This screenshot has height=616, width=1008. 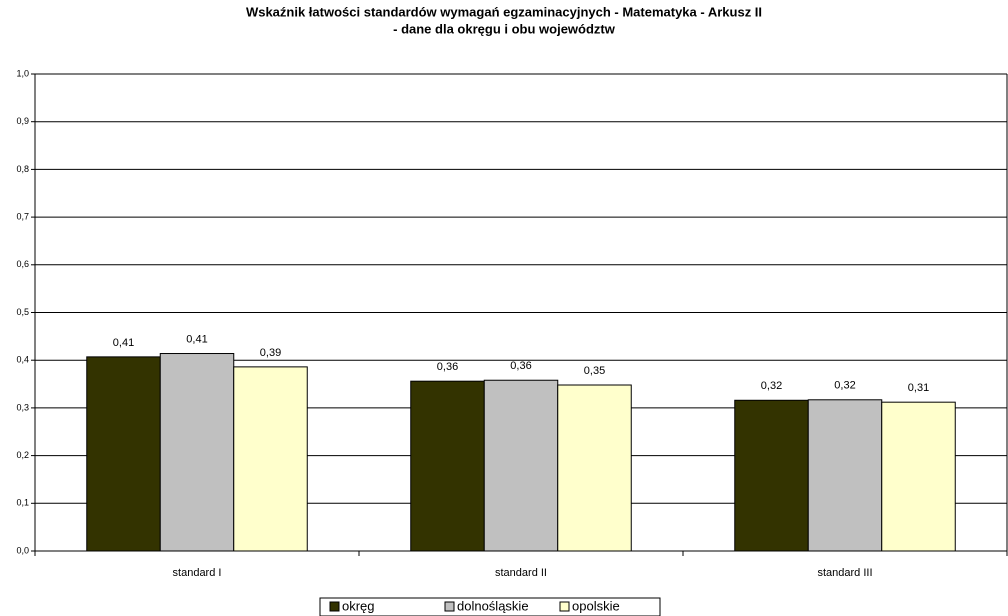 What do you see at coordinates (22, 550) in the screenshot?
I see `y-tick-label: 0,0` at bounding box center [22, 550].